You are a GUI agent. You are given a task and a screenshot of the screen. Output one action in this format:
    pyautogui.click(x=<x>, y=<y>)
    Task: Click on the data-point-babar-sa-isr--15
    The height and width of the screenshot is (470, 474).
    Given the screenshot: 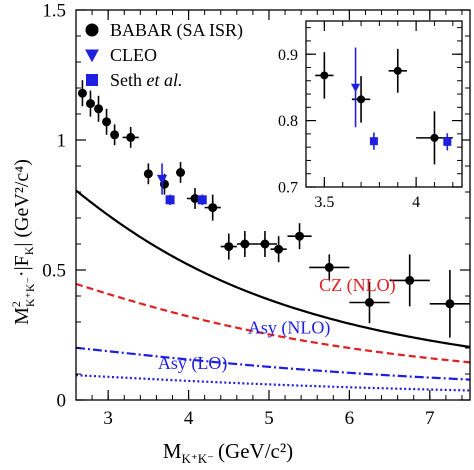 What is the action you would take?
    pyautogui.click(x=299, y=236)
    